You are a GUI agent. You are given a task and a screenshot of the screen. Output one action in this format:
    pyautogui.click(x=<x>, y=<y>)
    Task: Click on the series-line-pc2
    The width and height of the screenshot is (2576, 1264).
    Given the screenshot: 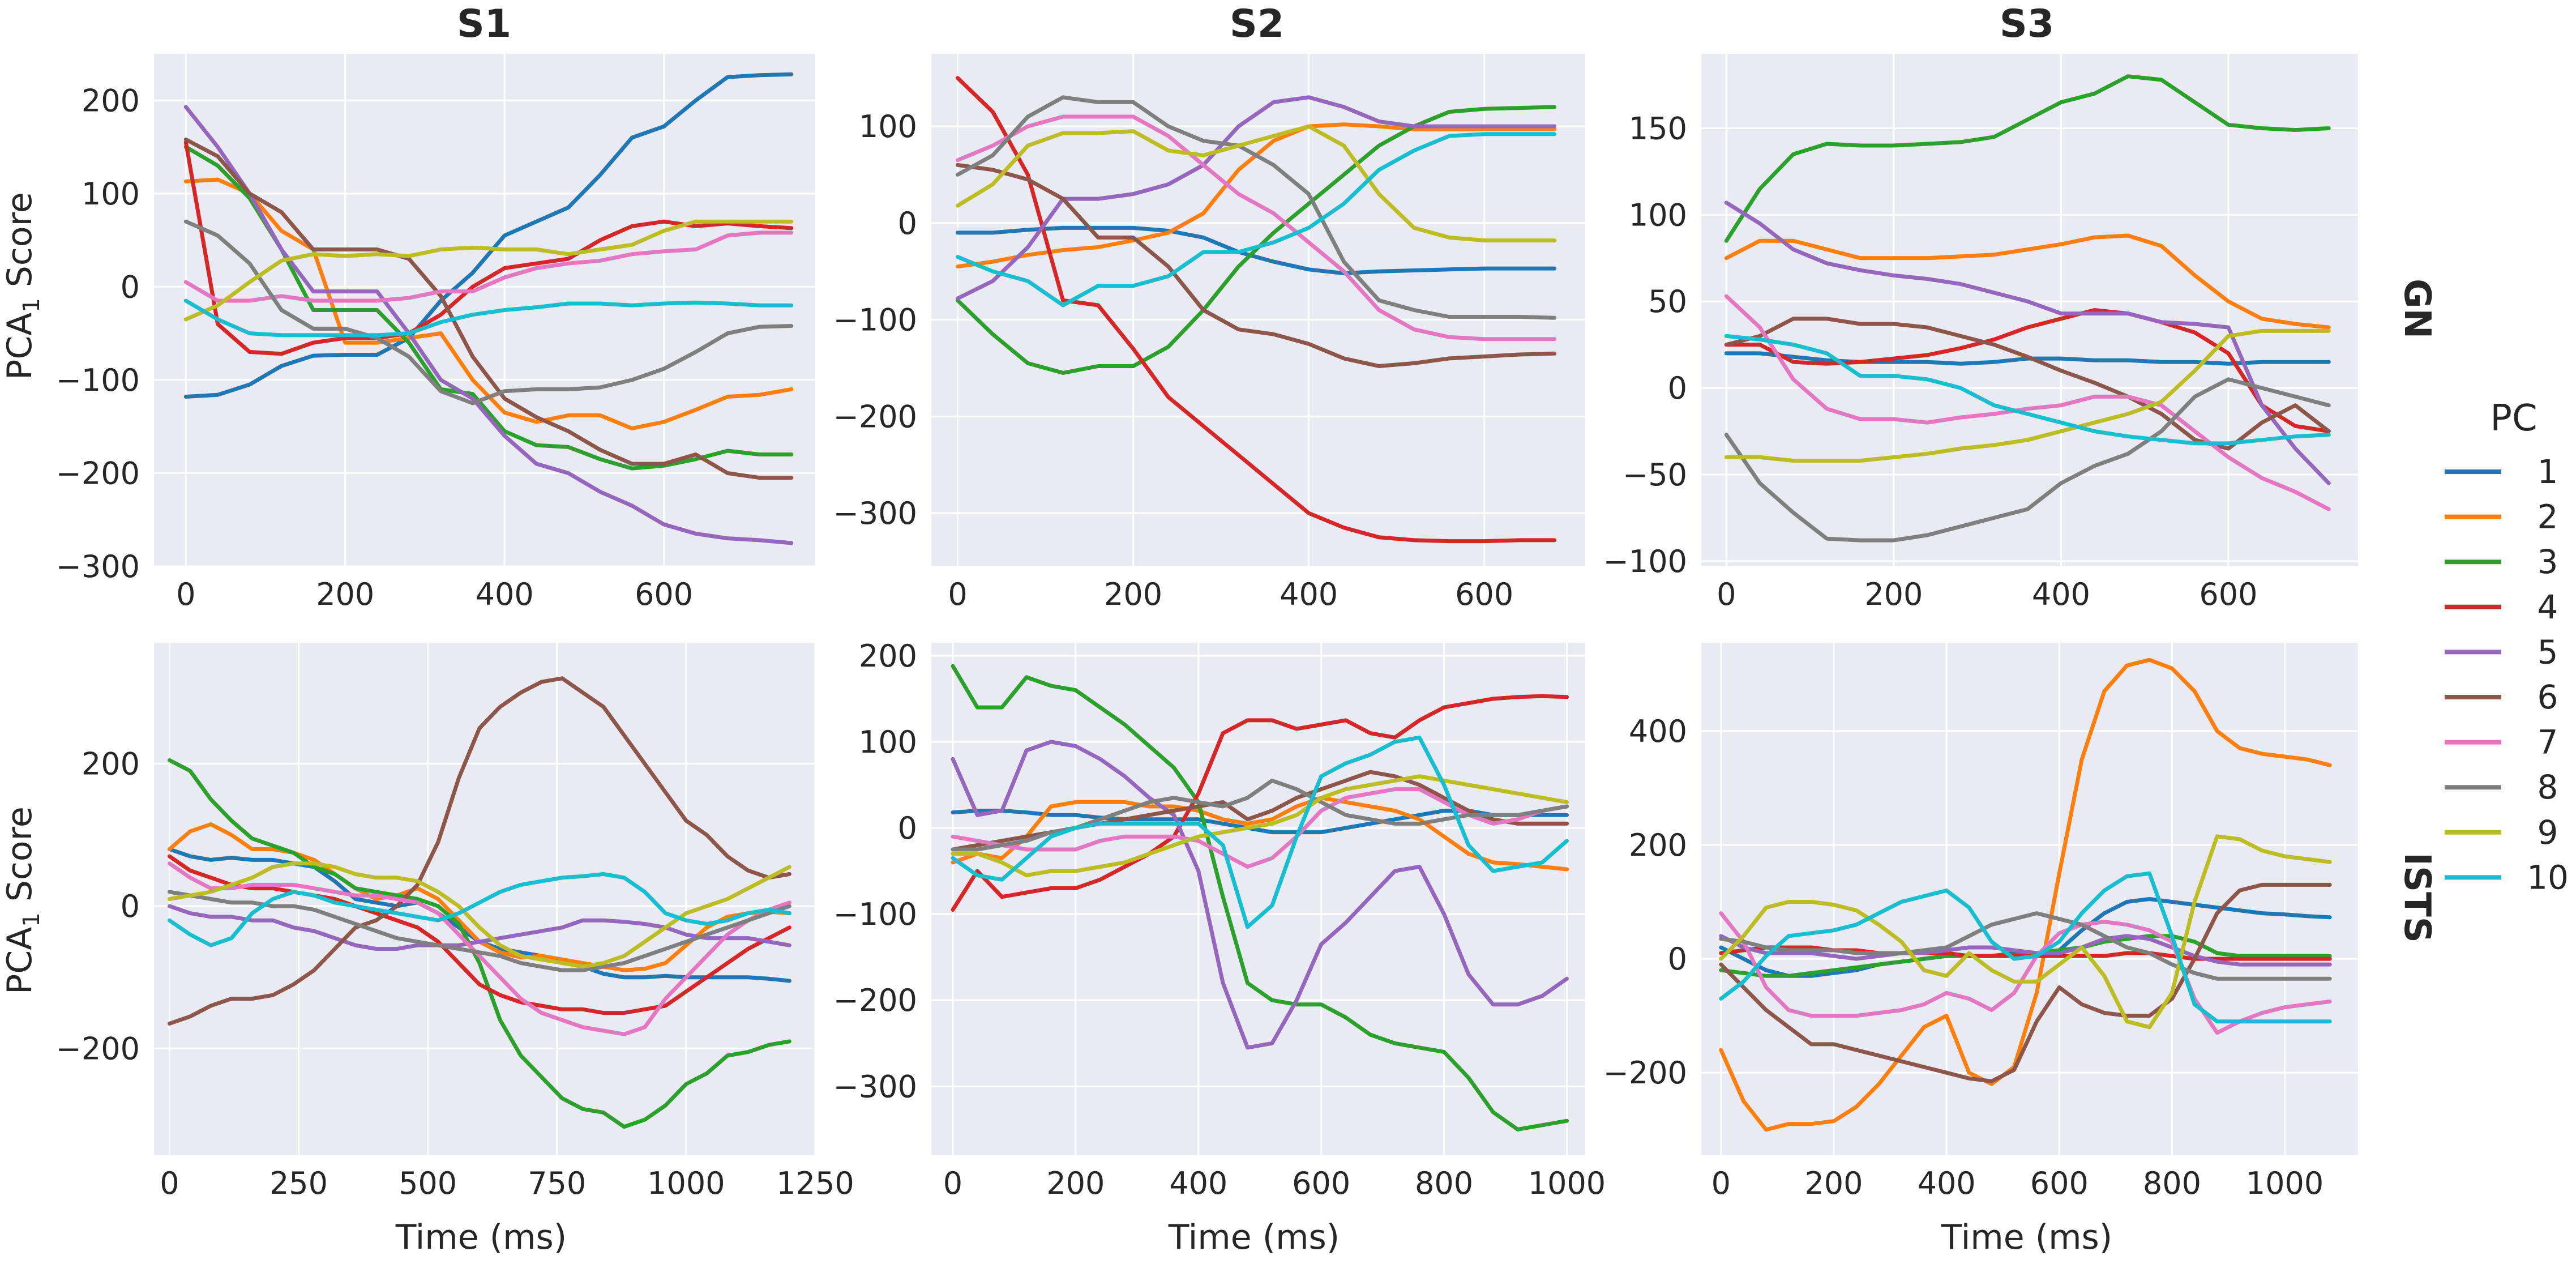 What is the action you would take?
    pyautogui.click(x=2027, y=281)
    